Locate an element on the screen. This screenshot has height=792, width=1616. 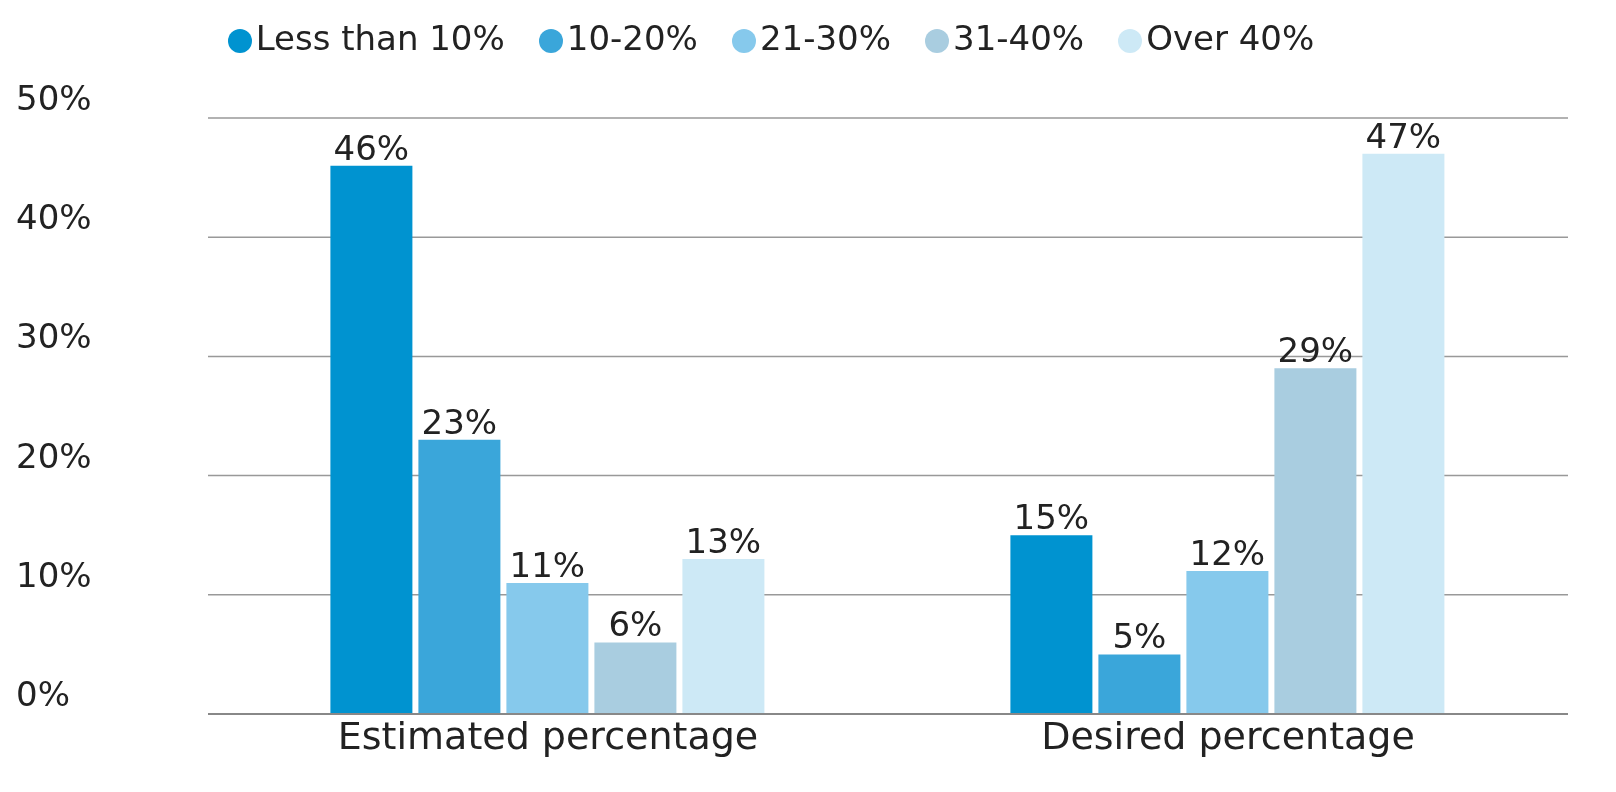
data-label: 23% is located at coordinates (459, 421).